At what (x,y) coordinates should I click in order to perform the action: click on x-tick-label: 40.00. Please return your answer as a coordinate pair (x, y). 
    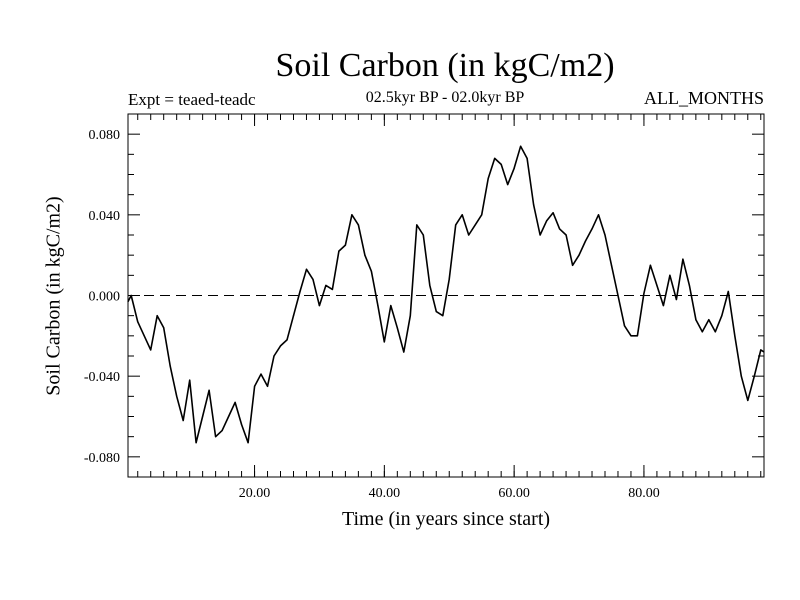
    Looking at the image, I should click on (385, 493).